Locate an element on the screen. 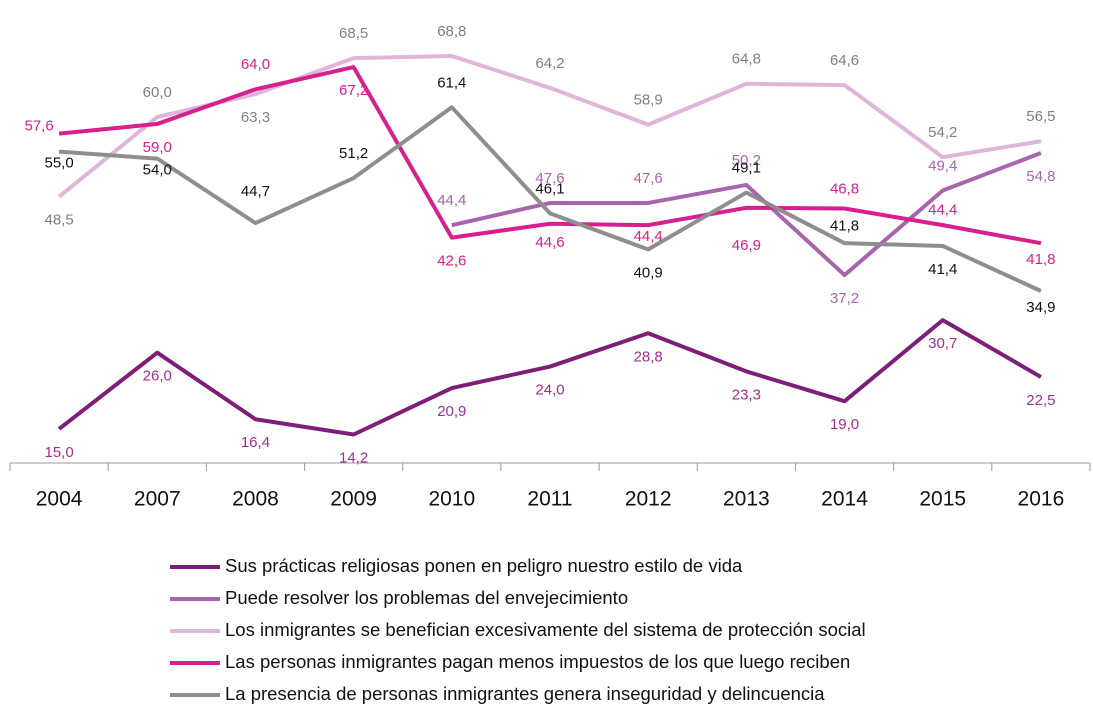 This screenshot has width=1093, height=713. data-label: 48,5 is located at coordinates (58, 220).